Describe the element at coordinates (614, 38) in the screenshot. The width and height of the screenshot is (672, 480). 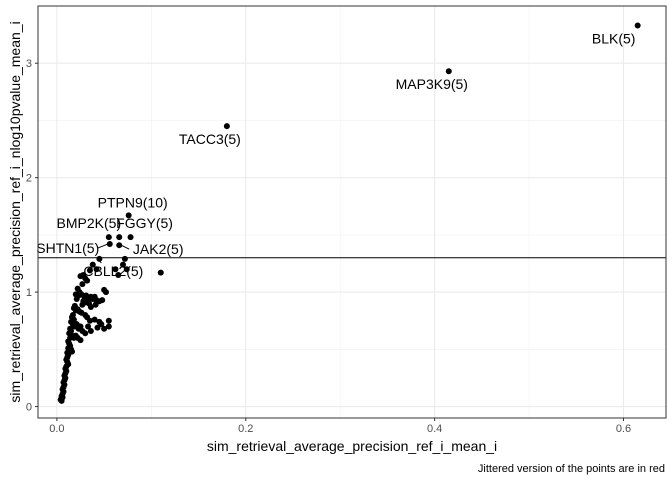
I see `point-label: BLK(5)` at that location.